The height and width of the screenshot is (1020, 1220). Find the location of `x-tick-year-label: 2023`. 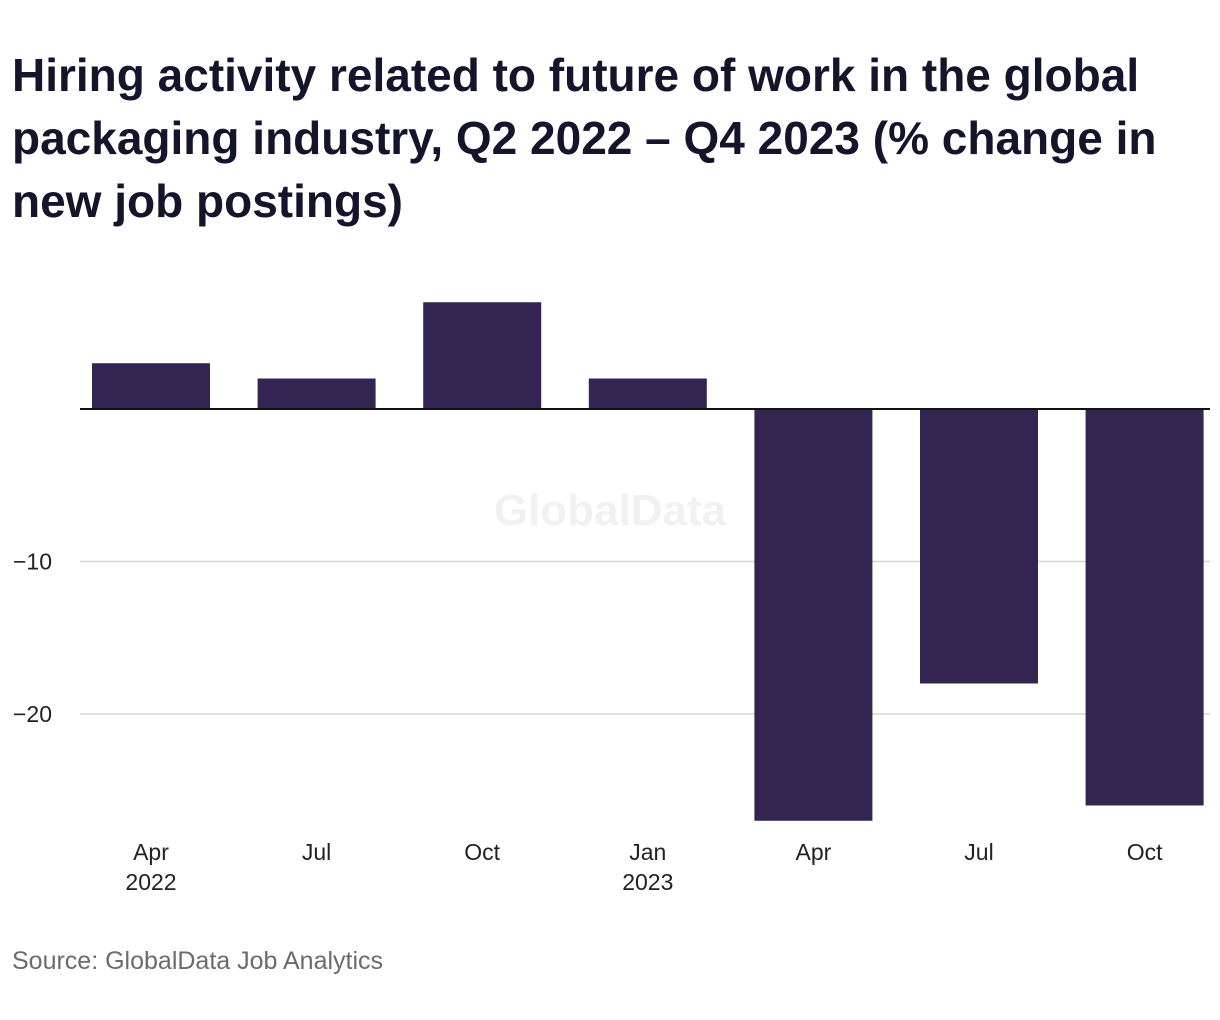

x-tick-year-label: 2023 is located at coordinates (647, 882).